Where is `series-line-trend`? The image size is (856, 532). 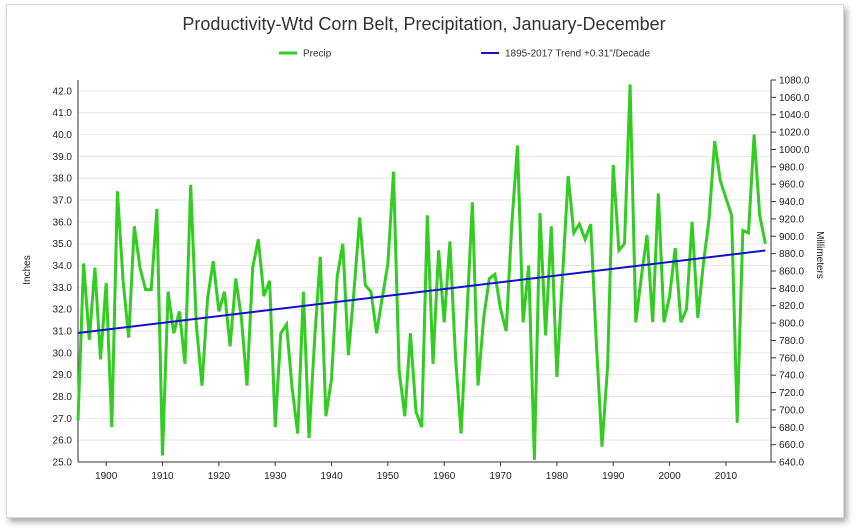
series-line-trend is located at coordinates (421, 291).